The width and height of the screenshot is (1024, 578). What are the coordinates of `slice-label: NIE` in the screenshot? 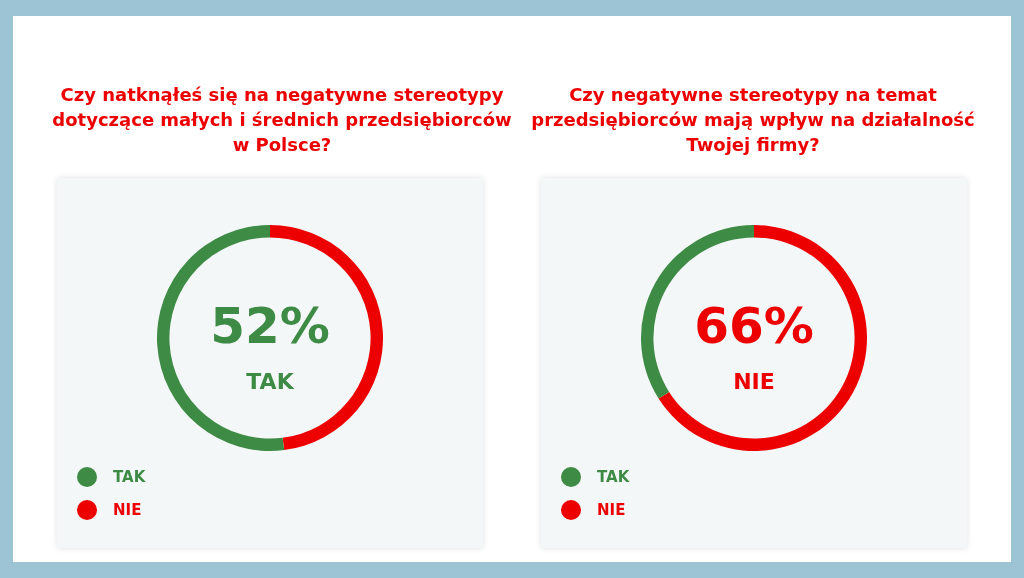 It's located at (754, 381).